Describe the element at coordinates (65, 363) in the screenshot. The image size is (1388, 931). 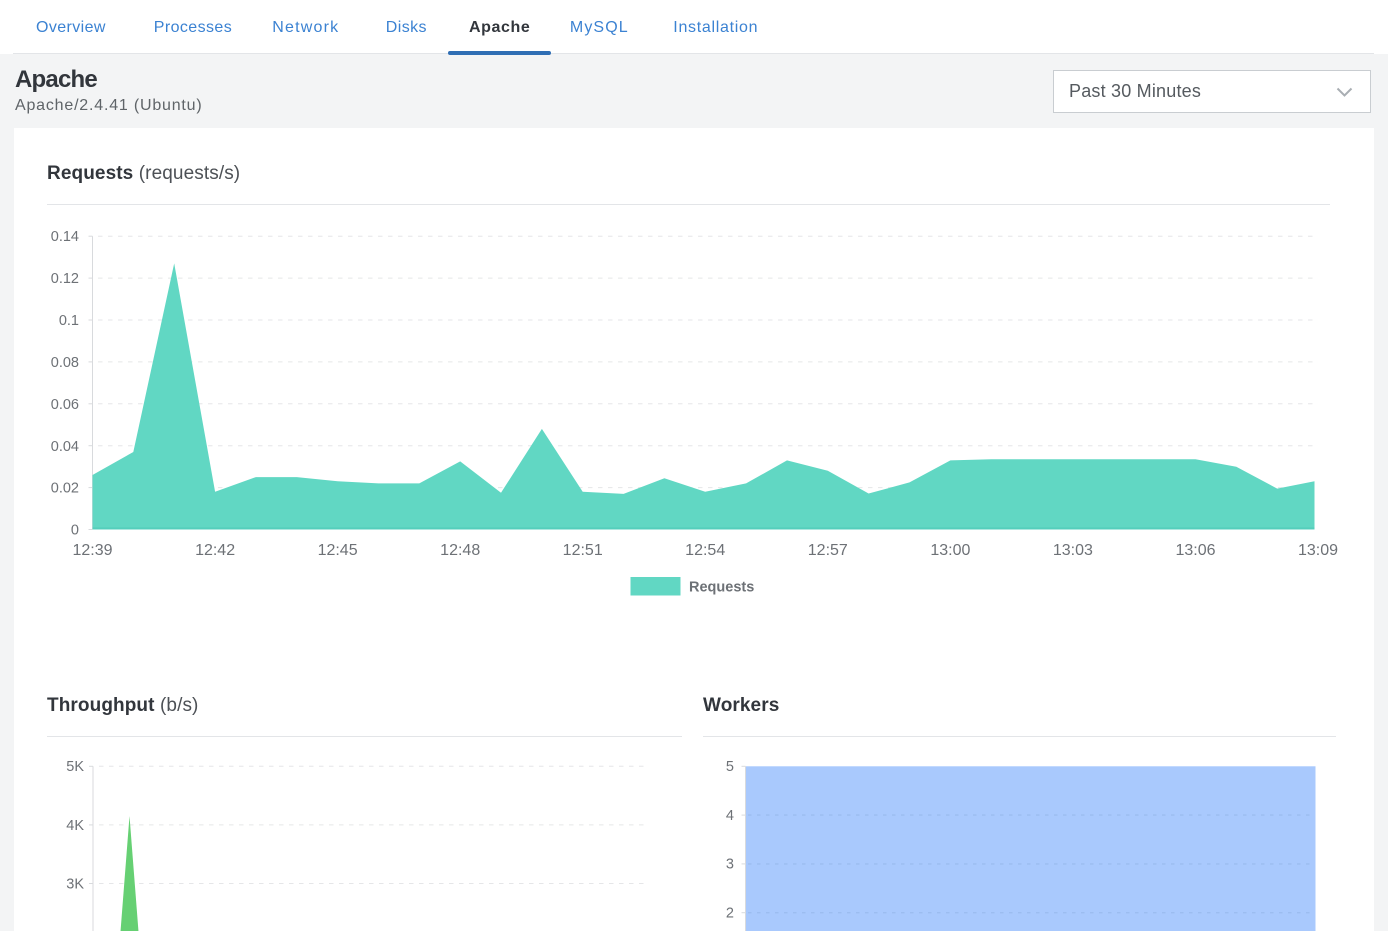
I see `svg-text: 0.08` at that location.